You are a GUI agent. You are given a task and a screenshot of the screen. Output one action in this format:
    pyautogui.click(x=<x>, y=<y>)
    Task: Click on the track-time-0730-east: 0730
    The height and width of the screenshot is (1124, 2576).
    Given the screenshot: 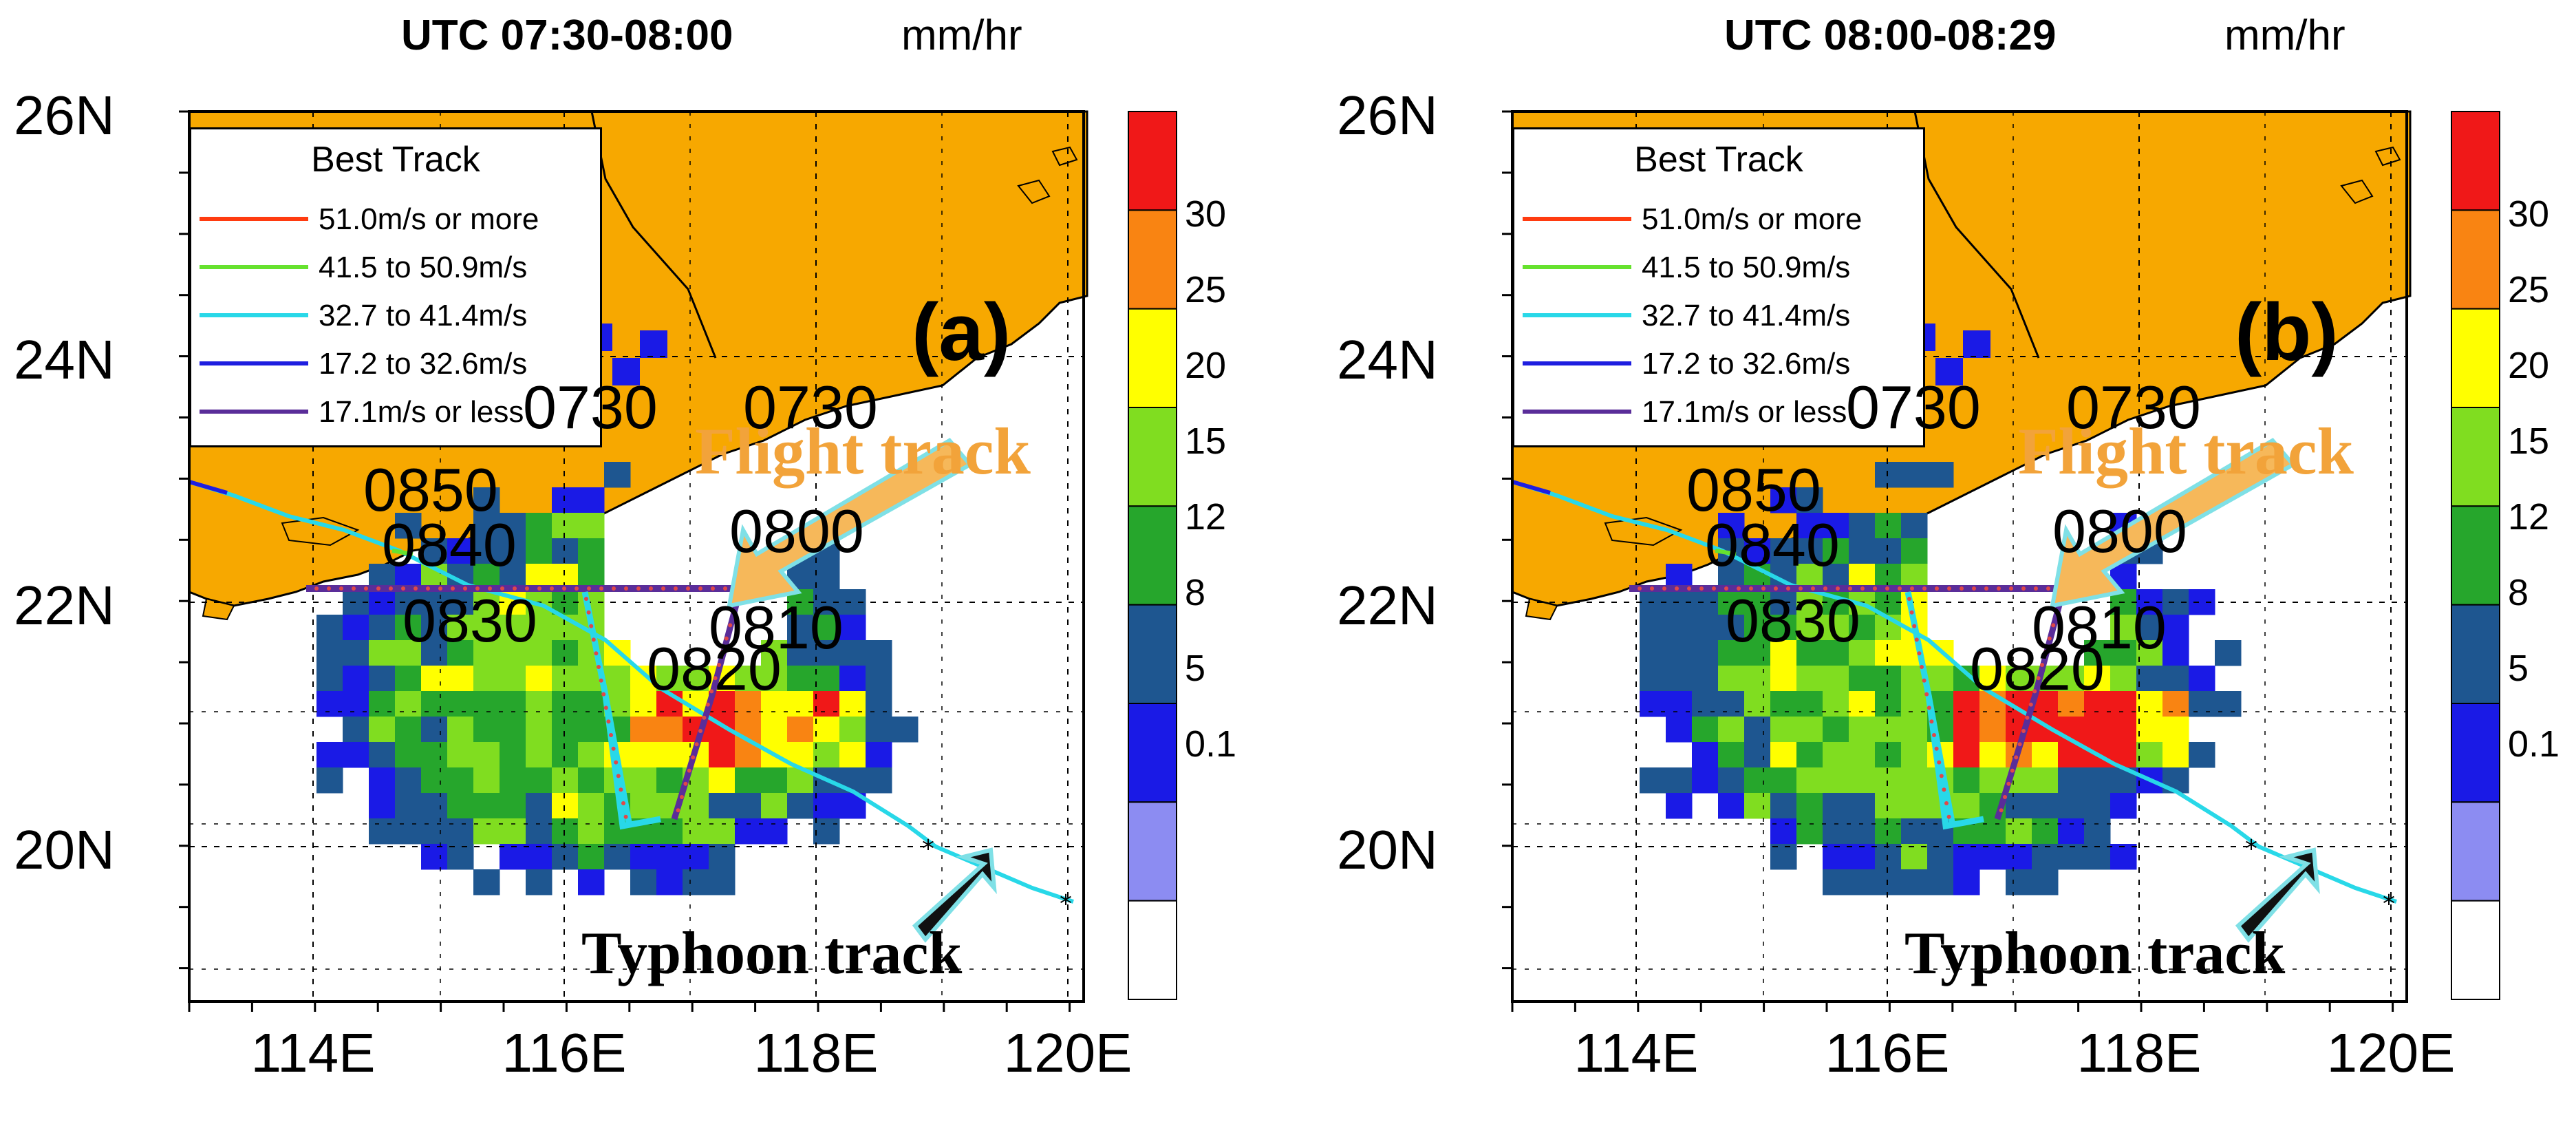 What is the action you would take?
    pyautogui.click(x=2133, y=407)
    